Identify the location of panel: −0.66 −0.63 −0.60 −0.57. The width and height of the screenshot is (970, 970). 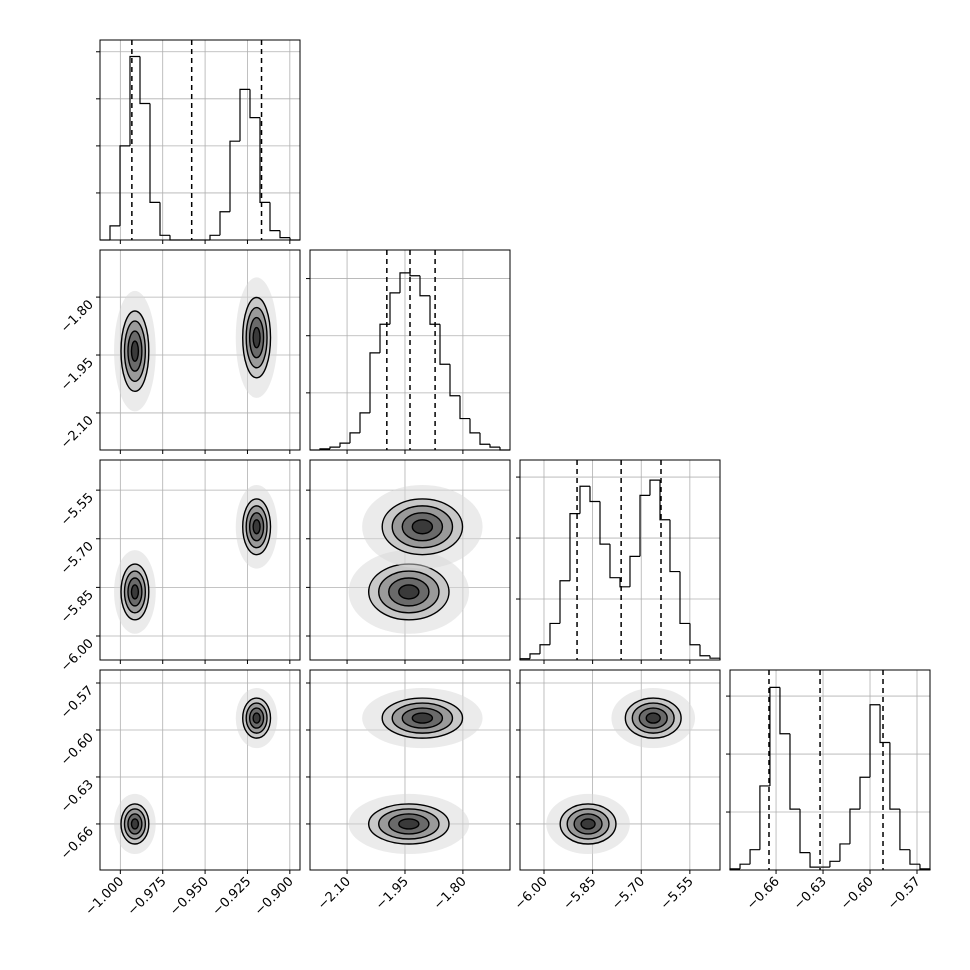
(828, 791).